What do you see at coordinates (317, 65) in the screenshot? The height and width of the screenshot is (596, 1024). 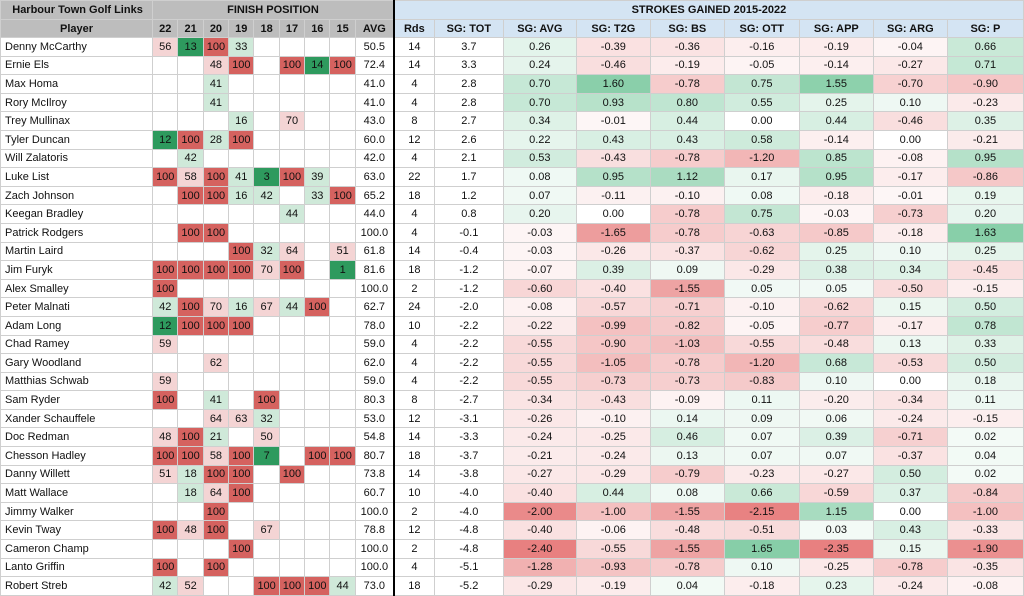 I see `finish-cell: 14` at bounding box center [317, 65].